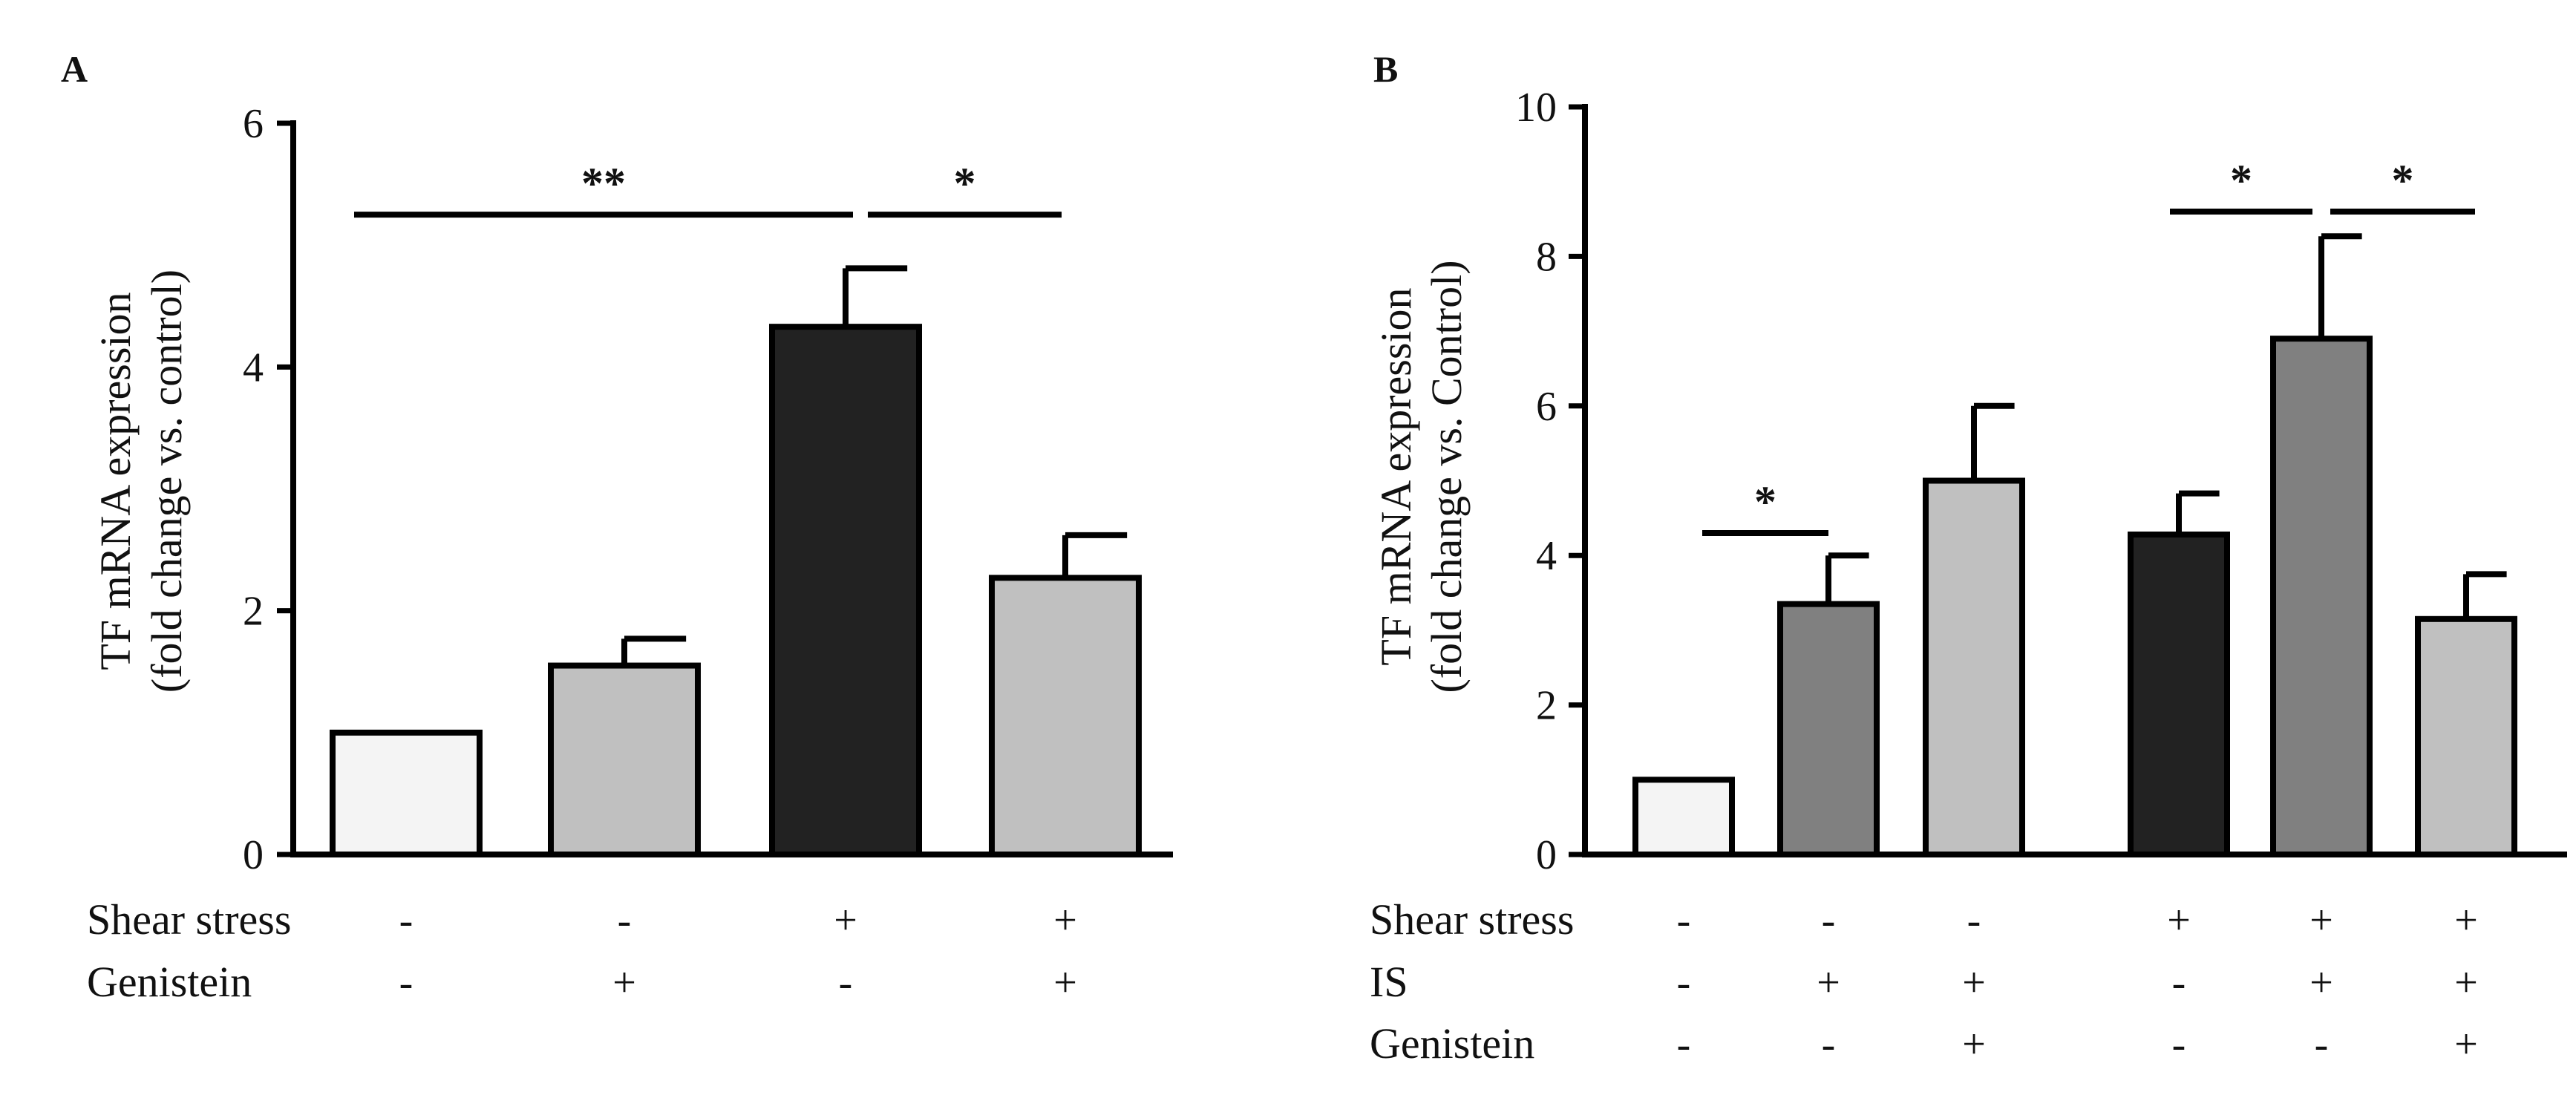 This screenshot has width=2576, height=1098. I want to click on panel-b-condition-2-sign-3: +, so click(1974, 983).